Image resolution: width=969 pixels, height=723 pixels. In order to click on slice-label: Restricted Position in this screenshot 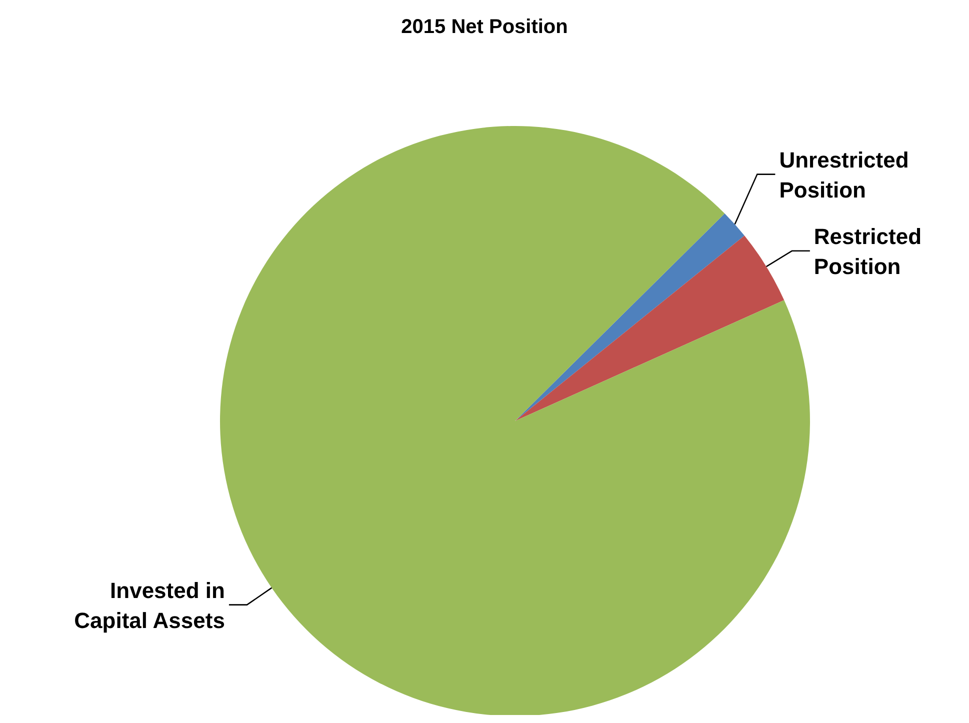, I will do `click(868, 251)`.